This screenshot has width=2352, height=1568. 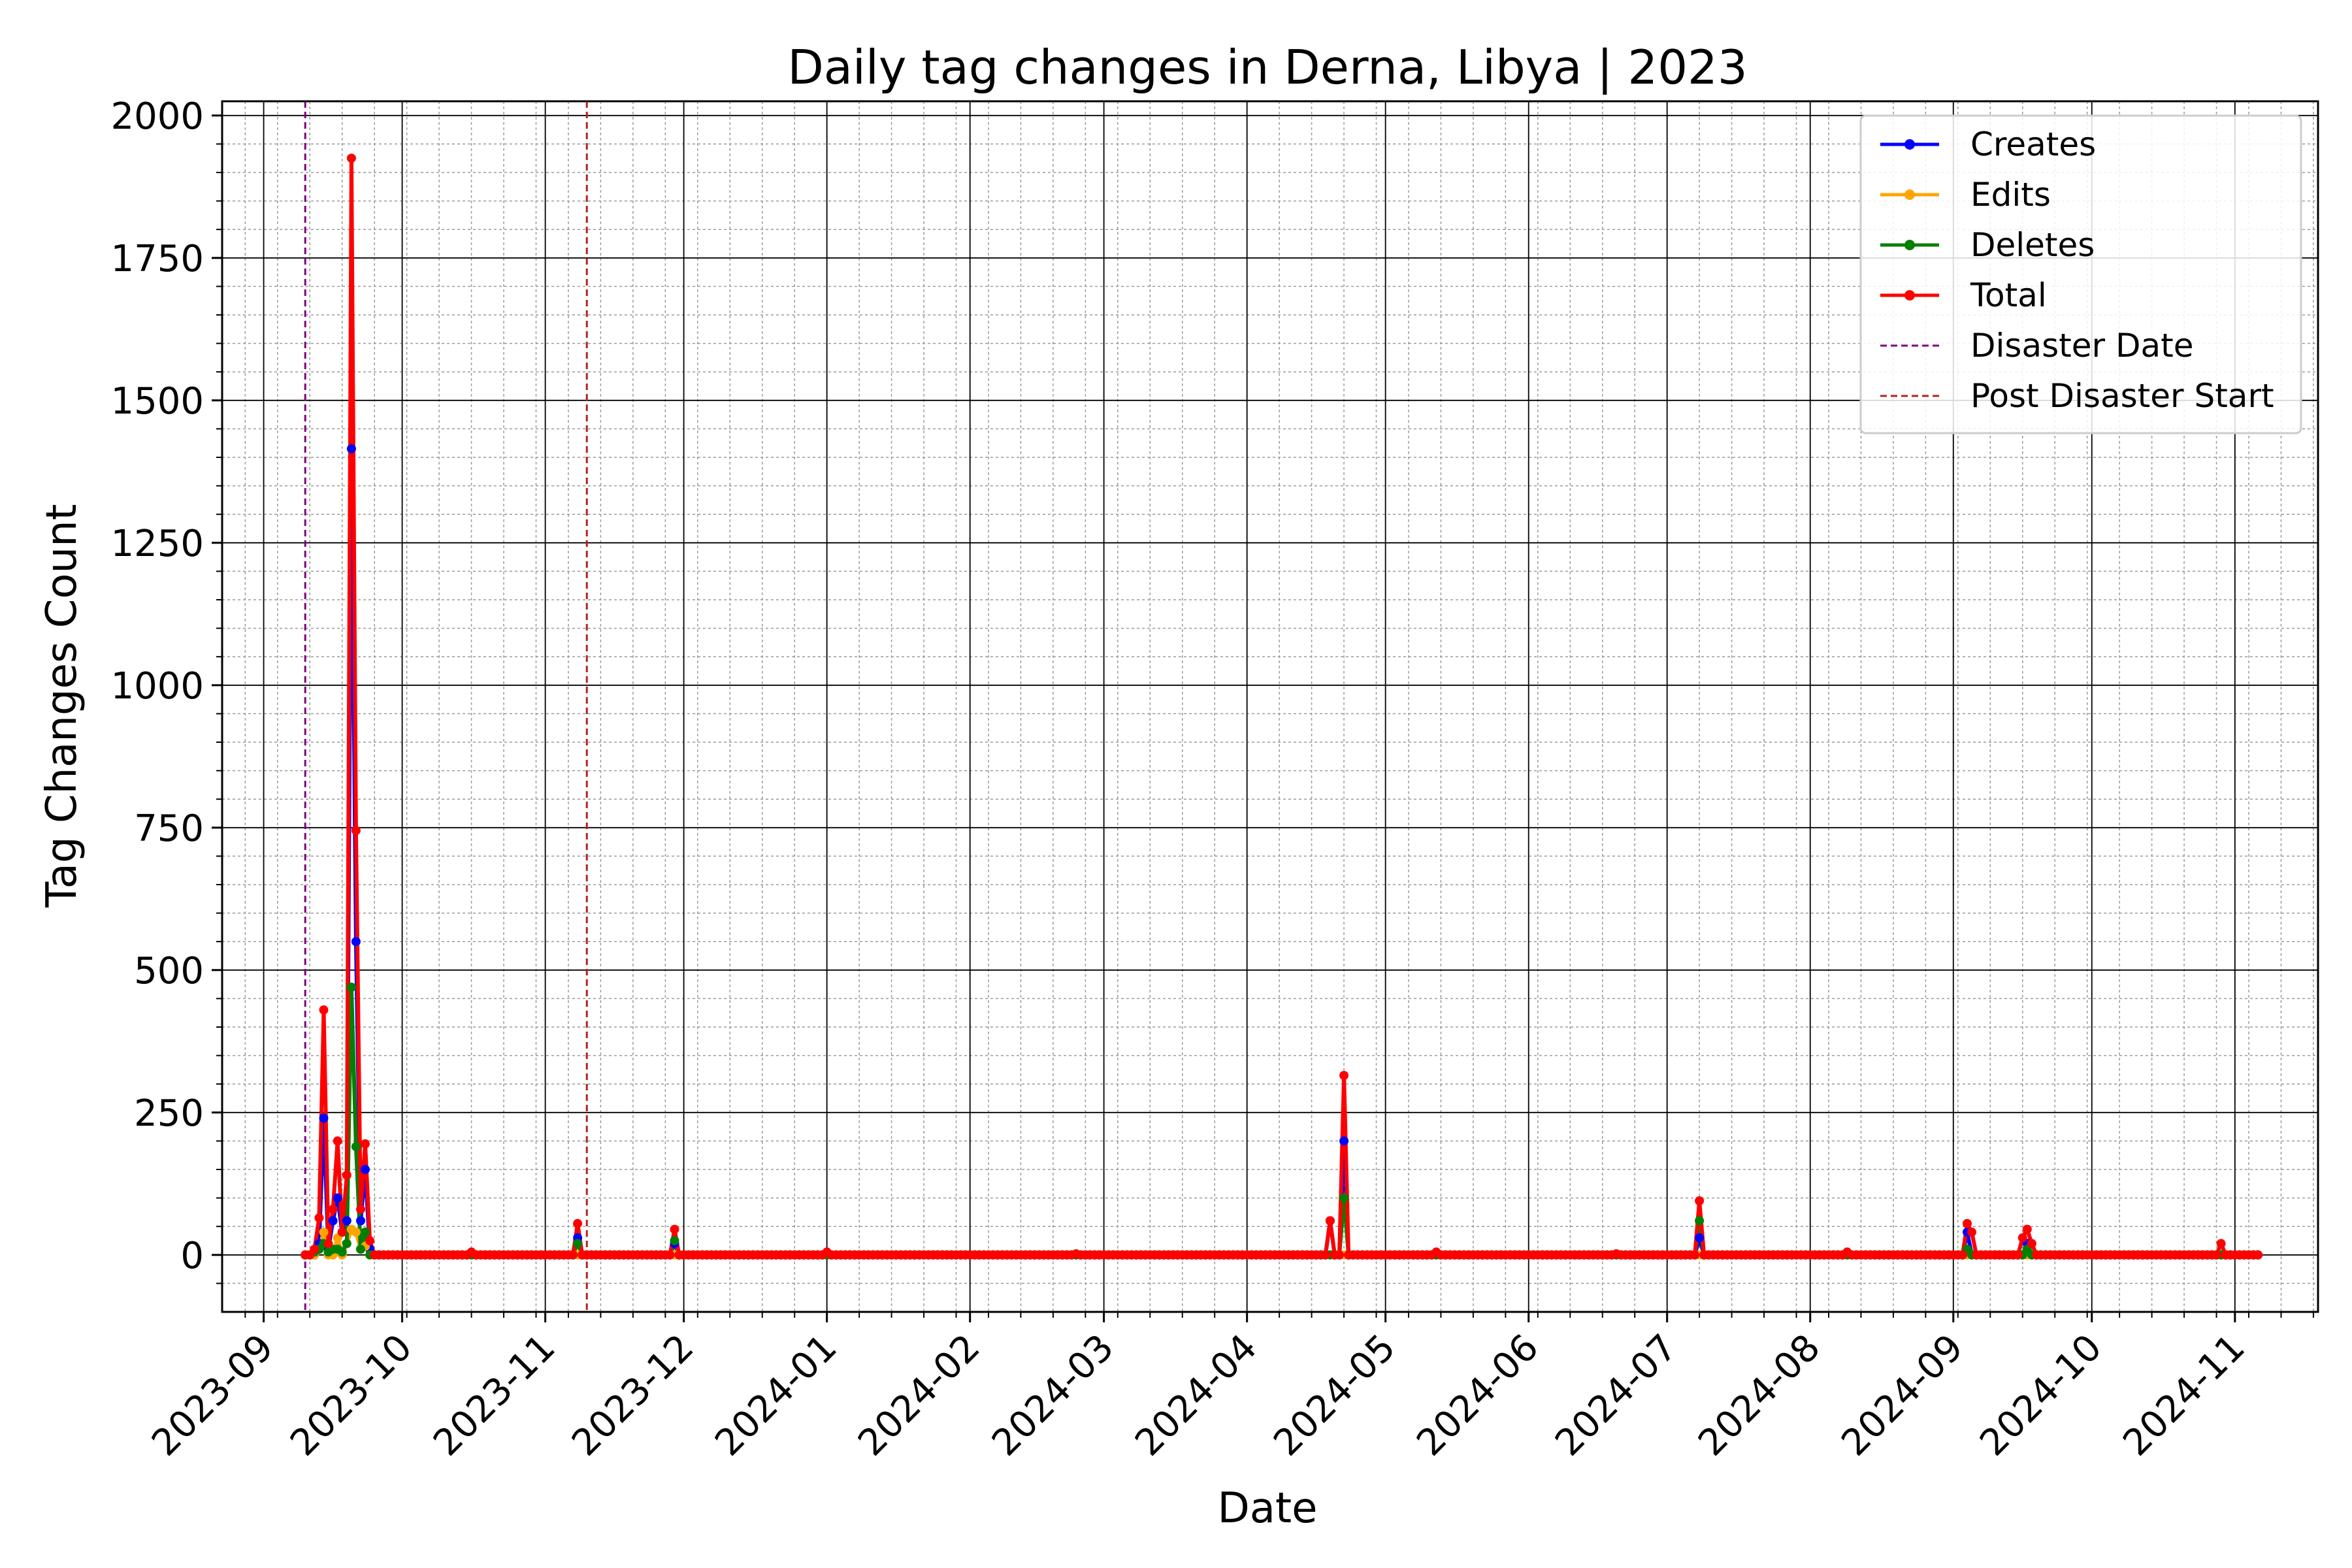 What do you see at coordinates (62, 705) in the screenshot?
I see `y-axis-label: Tag Changes Count` at bounding box center [62, 705].